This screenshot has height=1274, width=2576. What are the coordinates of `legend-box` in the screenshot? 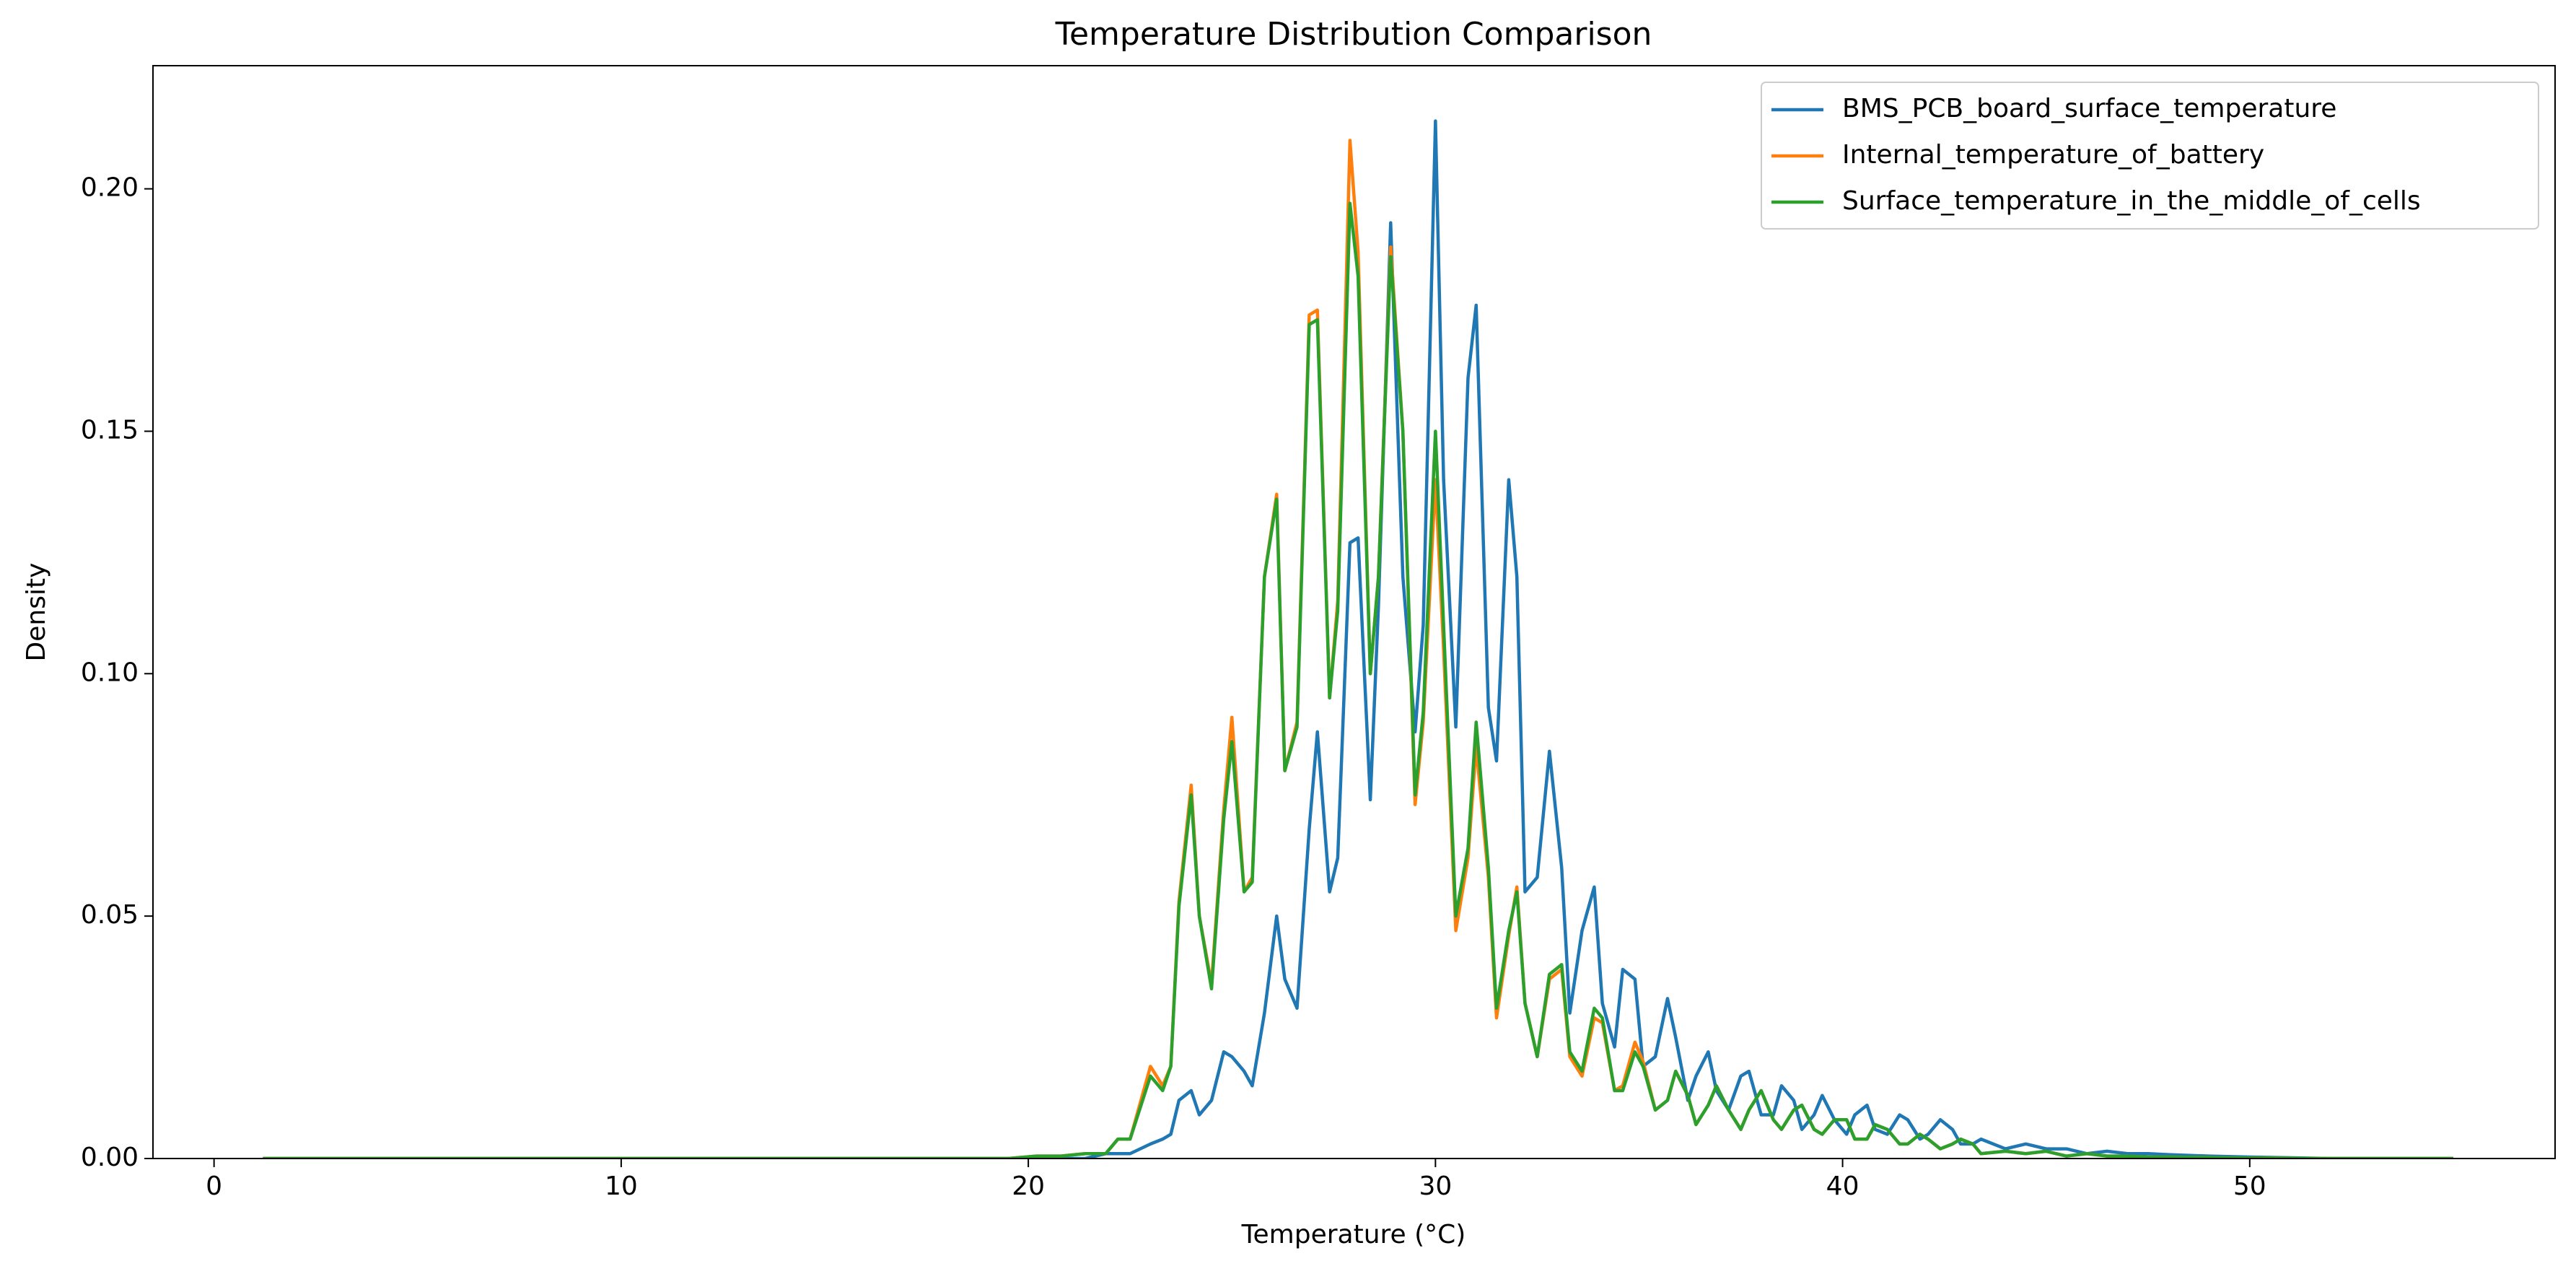 It's located at (2150, 156).